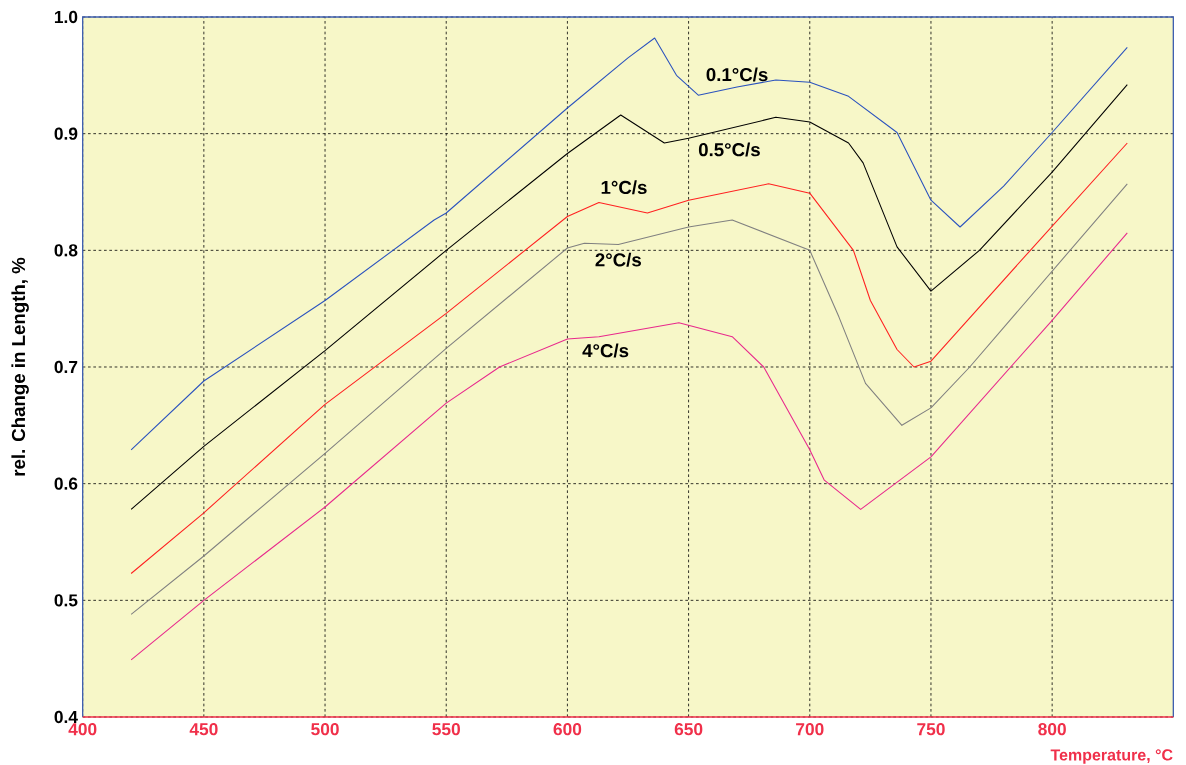 Image resolution: width=1186 pixels, height=765 pixels. What do you see at coordinates (66, 717) in the screenshot?
I see `y-tick-label: 0.4` at bounding box center [66, 717].